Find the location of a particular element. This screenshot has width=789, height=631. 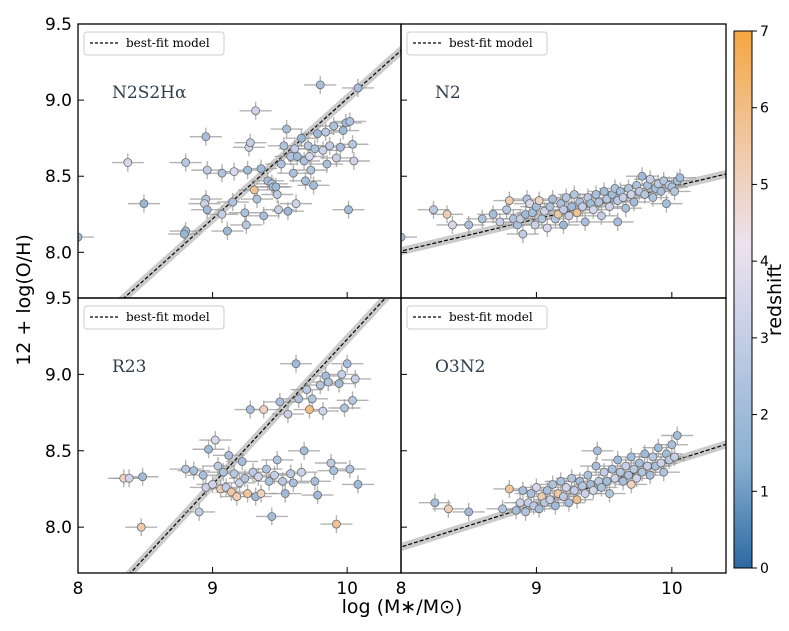

y-axis-label: 12 + log(O/H) is located at coordinates (24, 300).